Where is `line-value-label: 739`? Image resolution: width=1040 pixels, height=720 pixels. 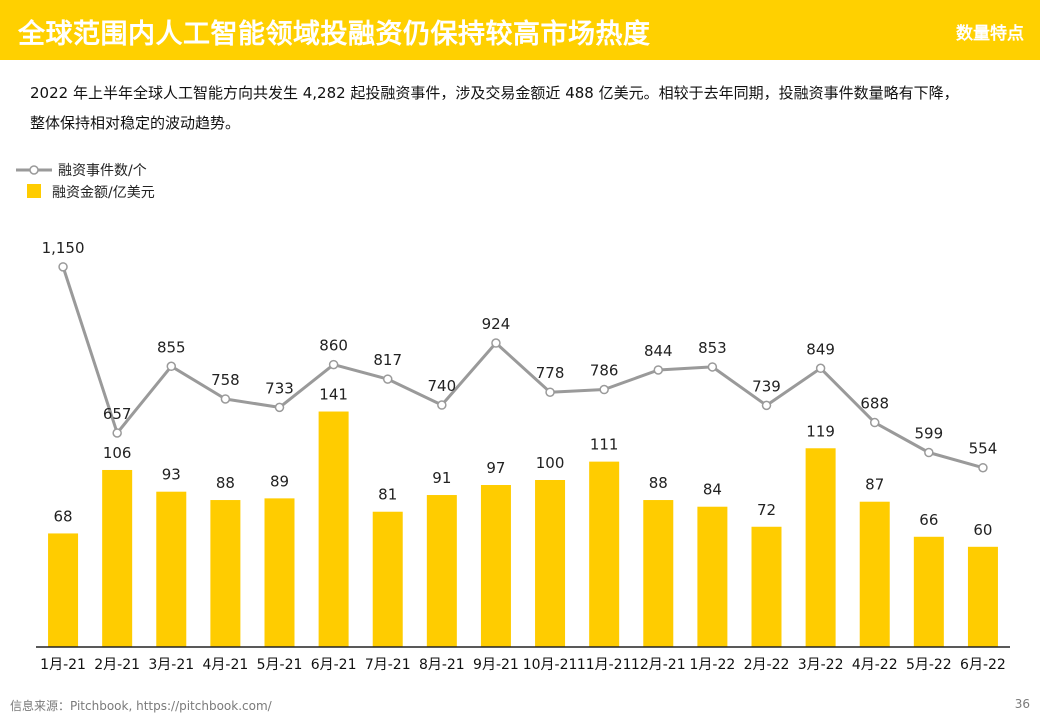 line-value-label: 739 is located at coordinates (766, 386).